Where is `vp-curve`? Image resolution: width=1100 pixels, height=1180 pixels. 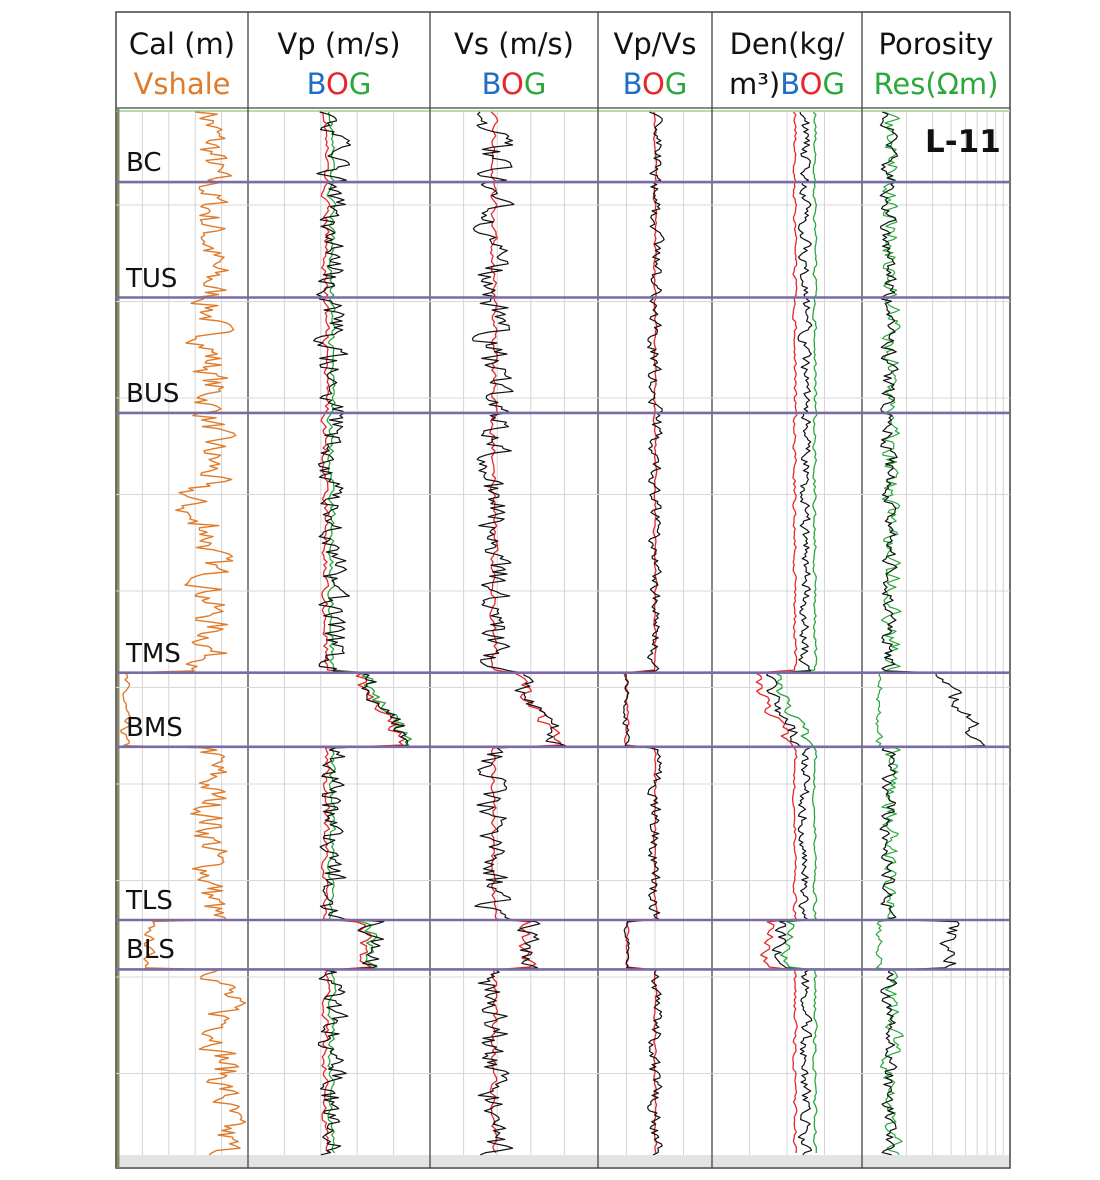 vp-curve is located at coordinates (361, 633).